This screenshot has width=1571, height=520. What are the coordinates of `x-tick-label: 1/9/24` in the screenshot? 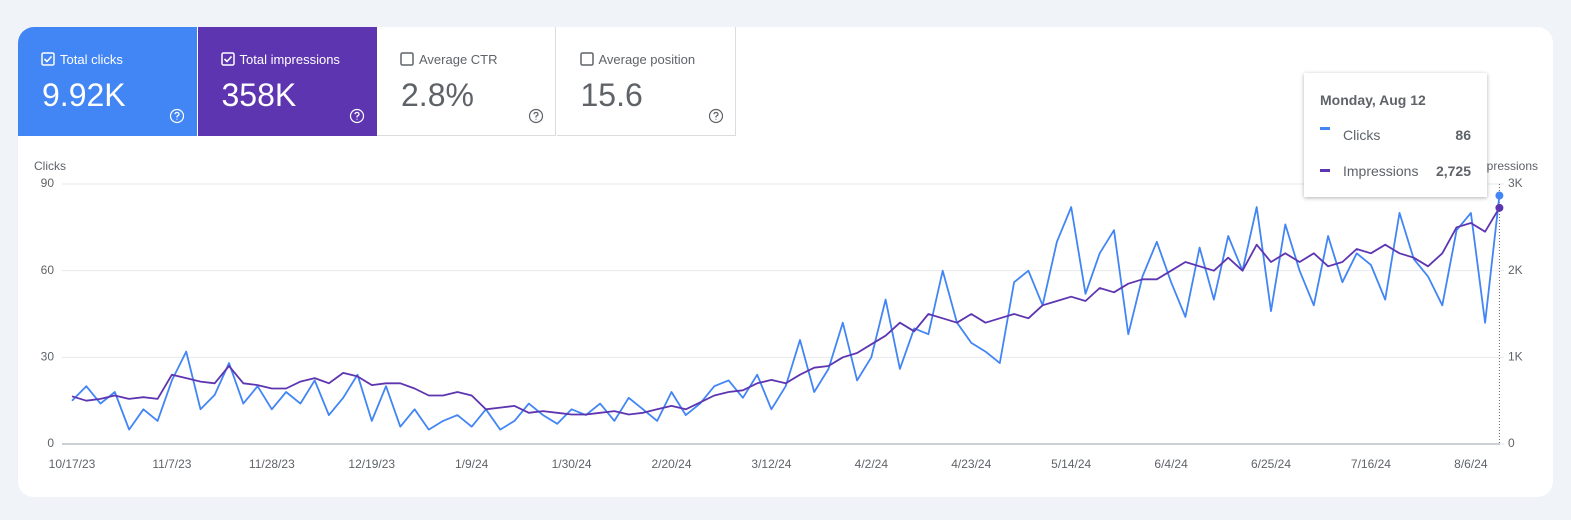 It's located at (472, 464).